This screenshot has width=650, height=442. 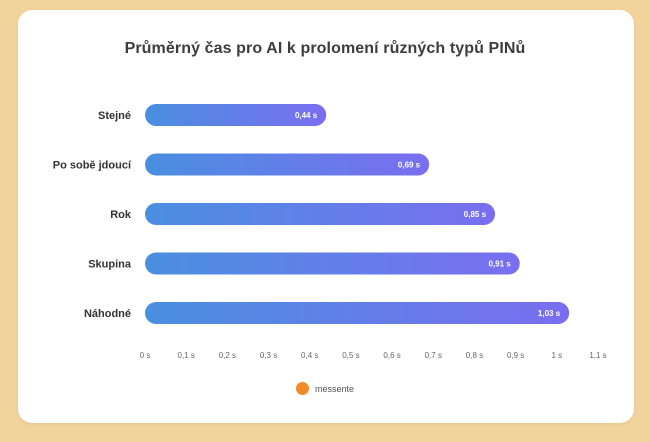 What do you see at coordinates (350, 355) in the screenshot?
I see `x-tick-label: 0,5 s` at bounding box center [350, 355].